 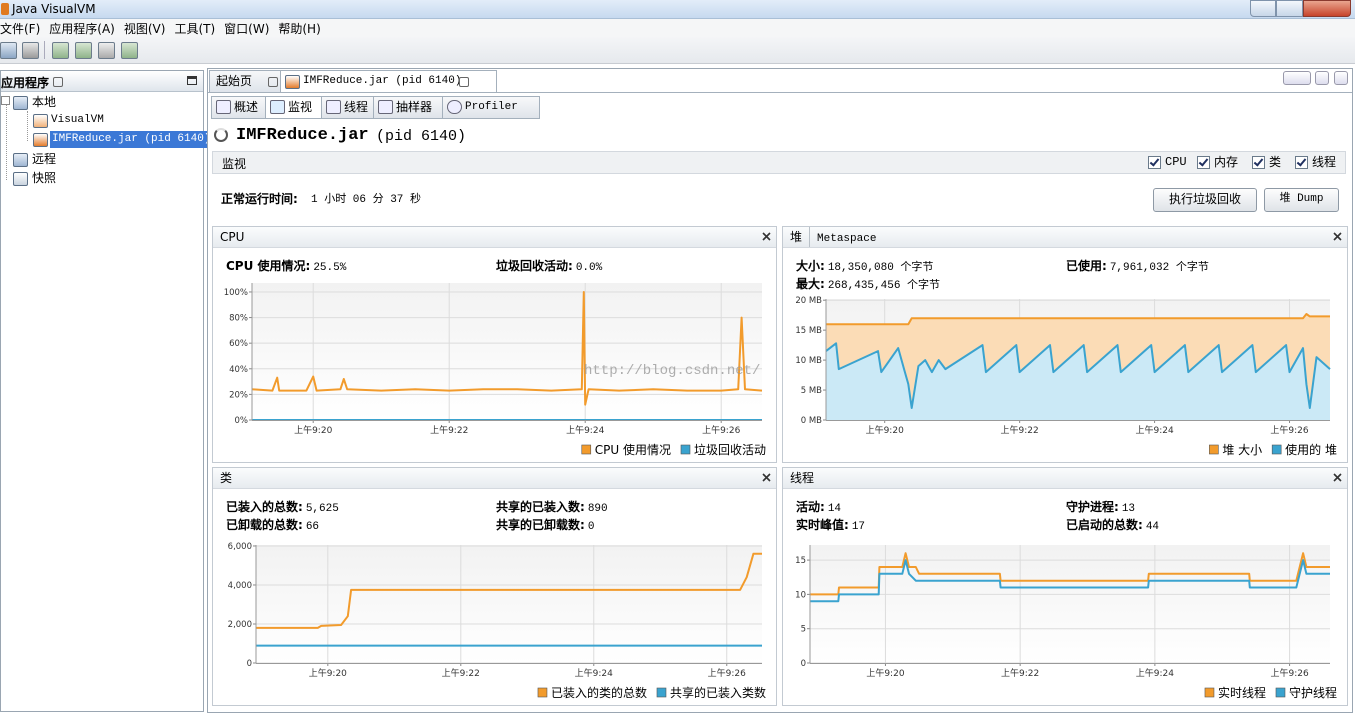 I want to click on y-tick-label: 20 MB, so click(x=808, y=301).